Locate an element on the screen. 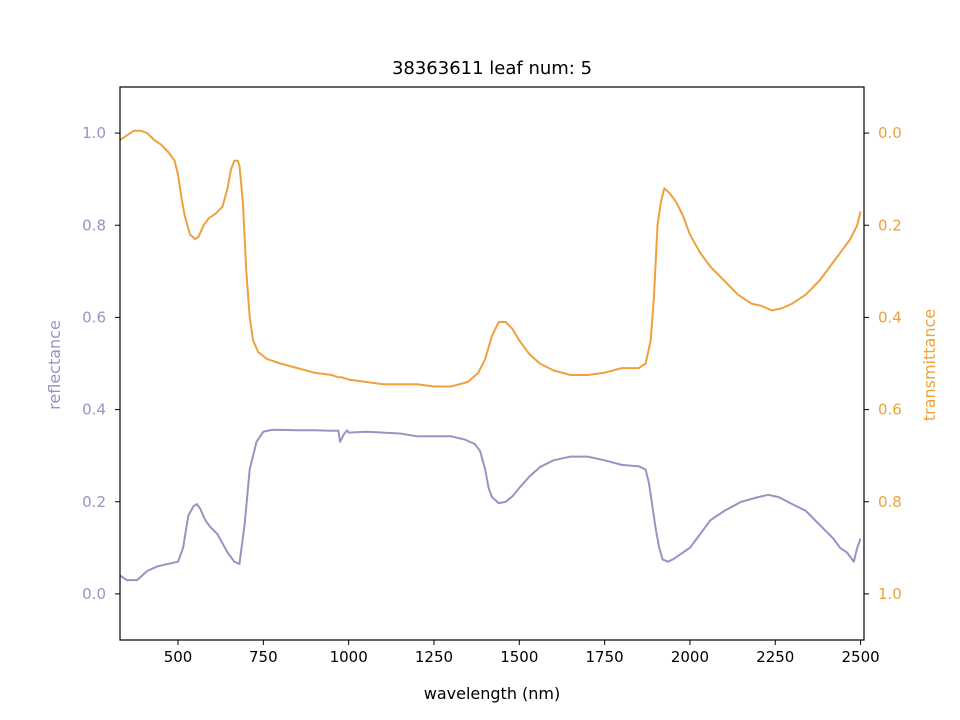 The image size is (960, 720). y-left-tick-label: 1.0 is located at coordinates (94, 133).